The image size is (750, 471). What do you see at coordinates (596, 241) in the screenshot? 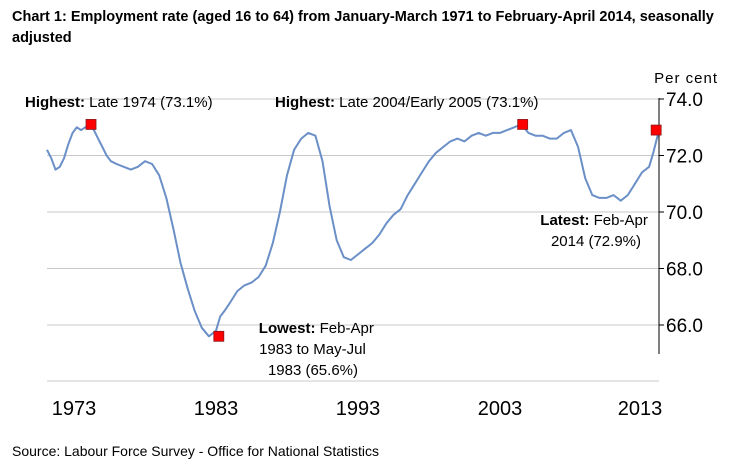
I see `annotation-latest-line2: 2014 (72.9%)` at bounding box center [596, 241].